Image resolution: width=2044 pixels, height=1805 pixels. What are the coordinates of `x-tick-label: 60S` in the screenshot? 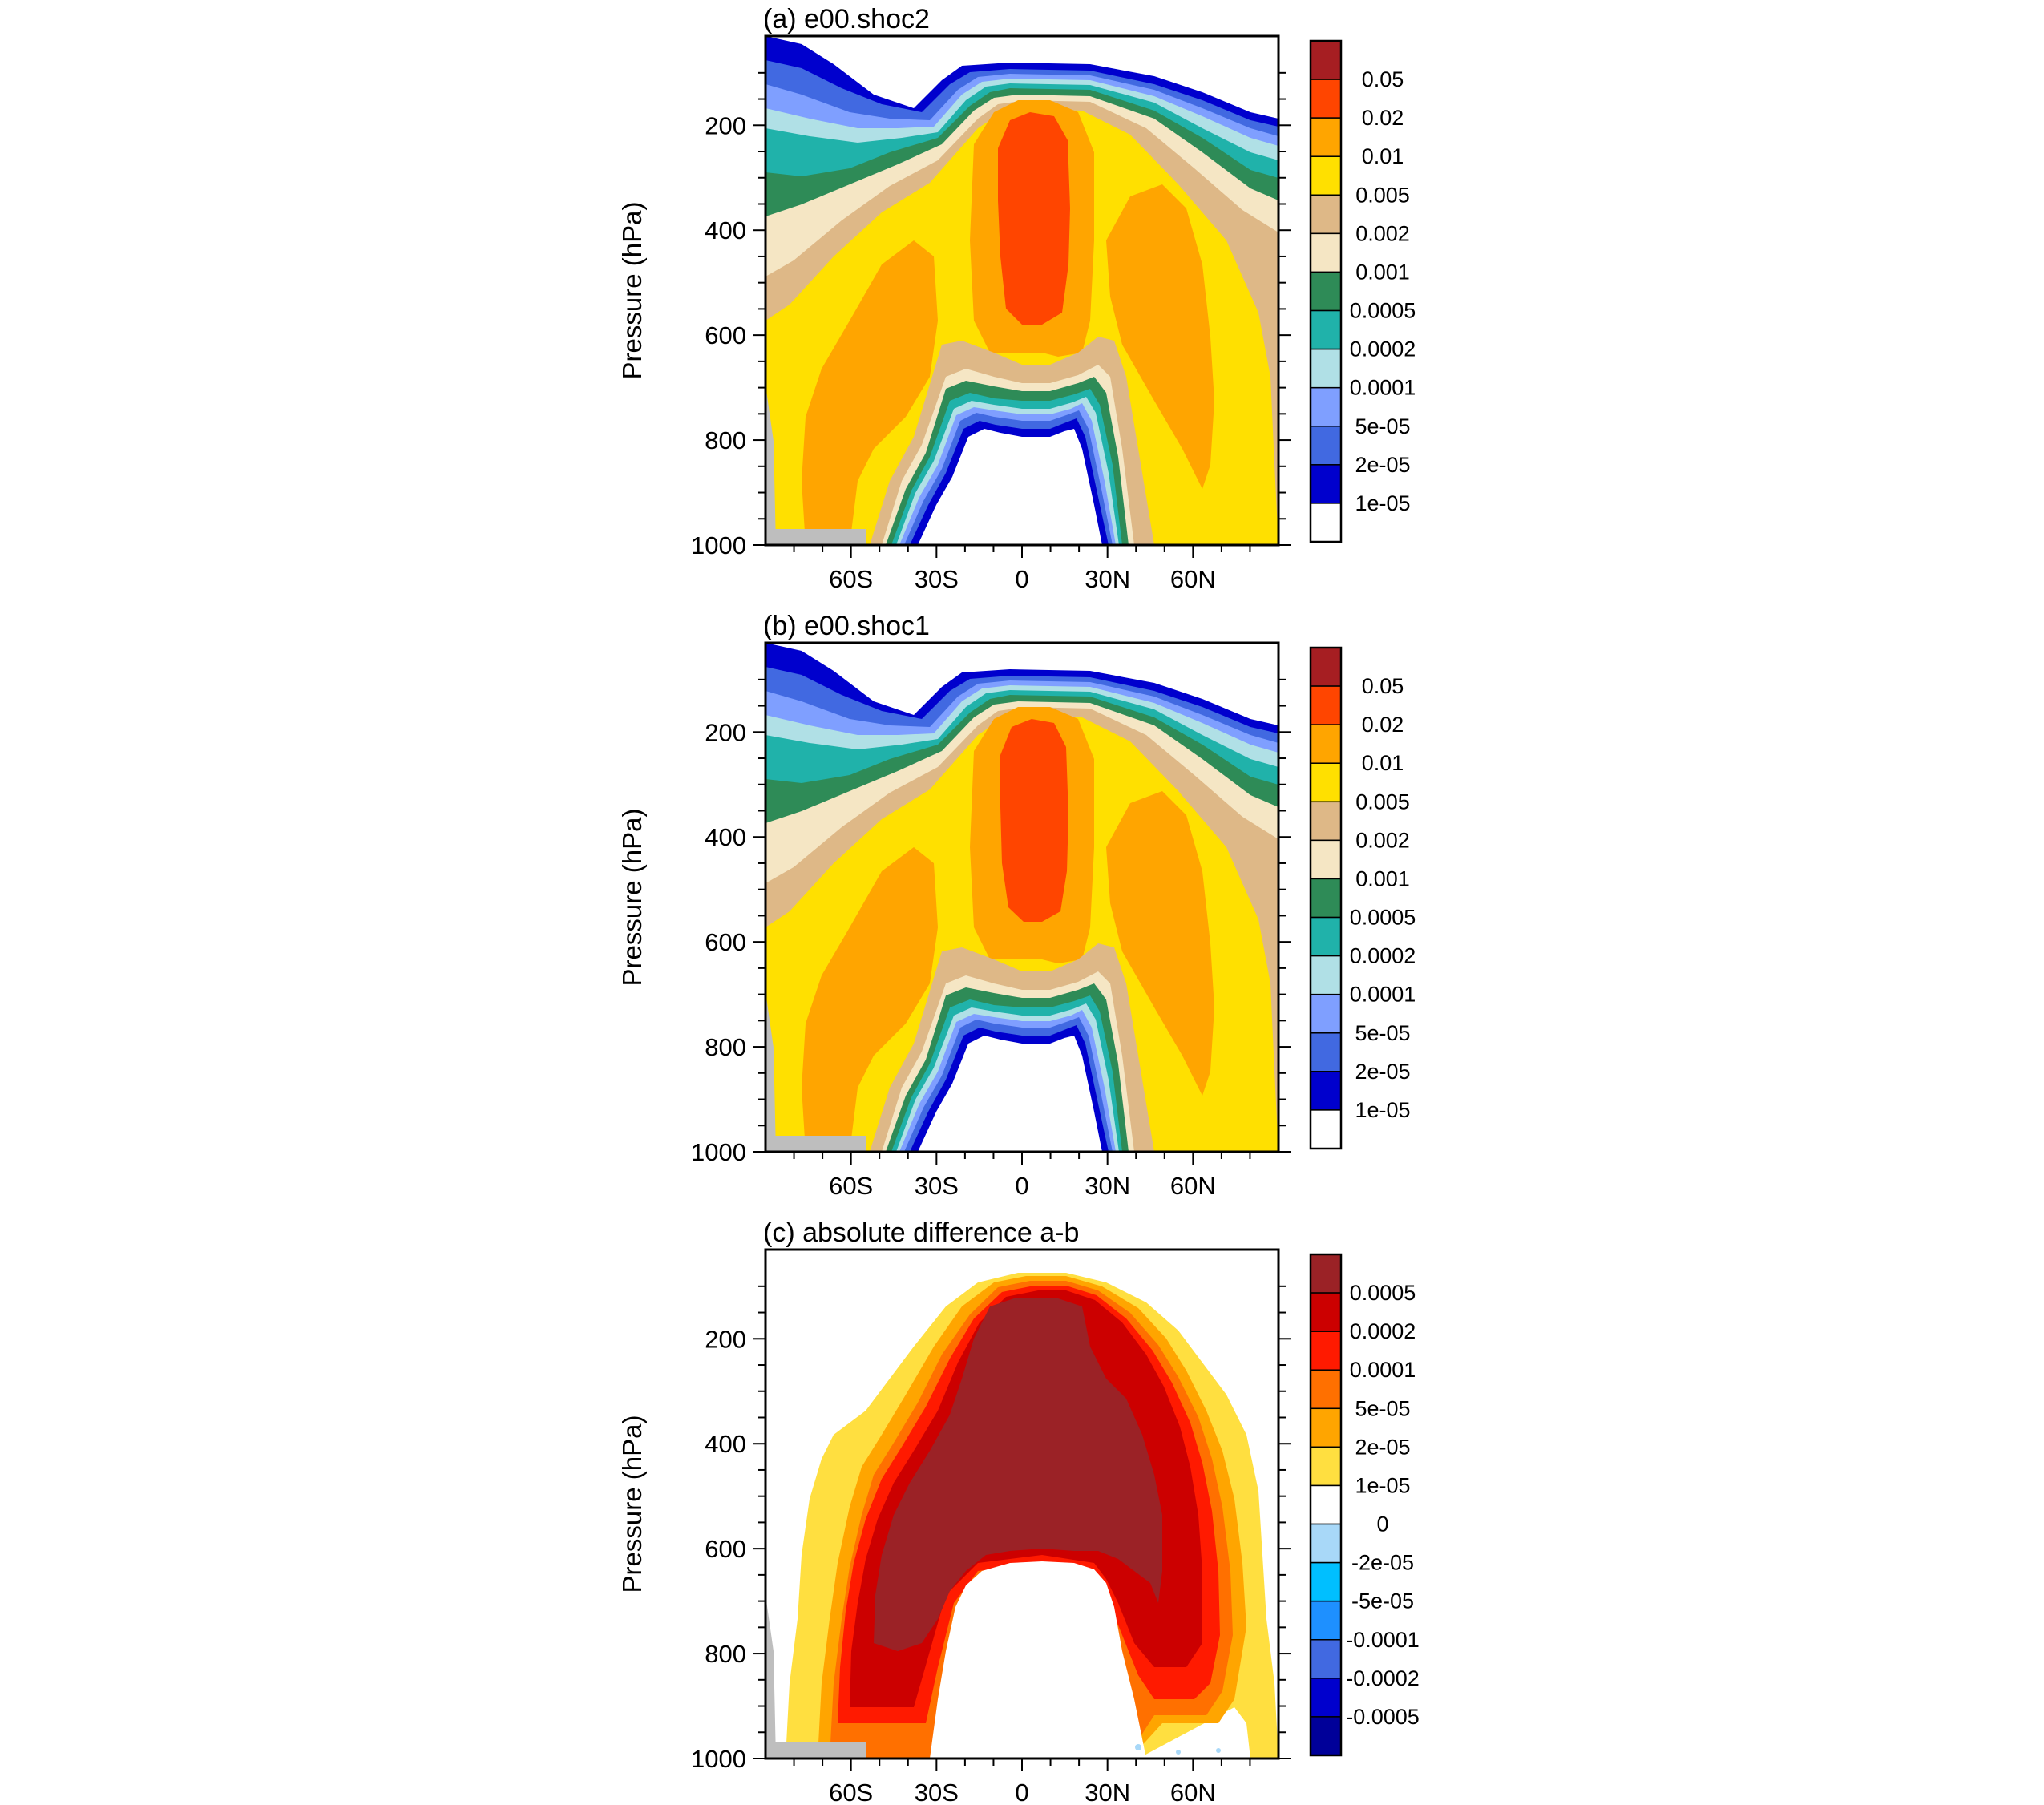 It's located at (851, 579).